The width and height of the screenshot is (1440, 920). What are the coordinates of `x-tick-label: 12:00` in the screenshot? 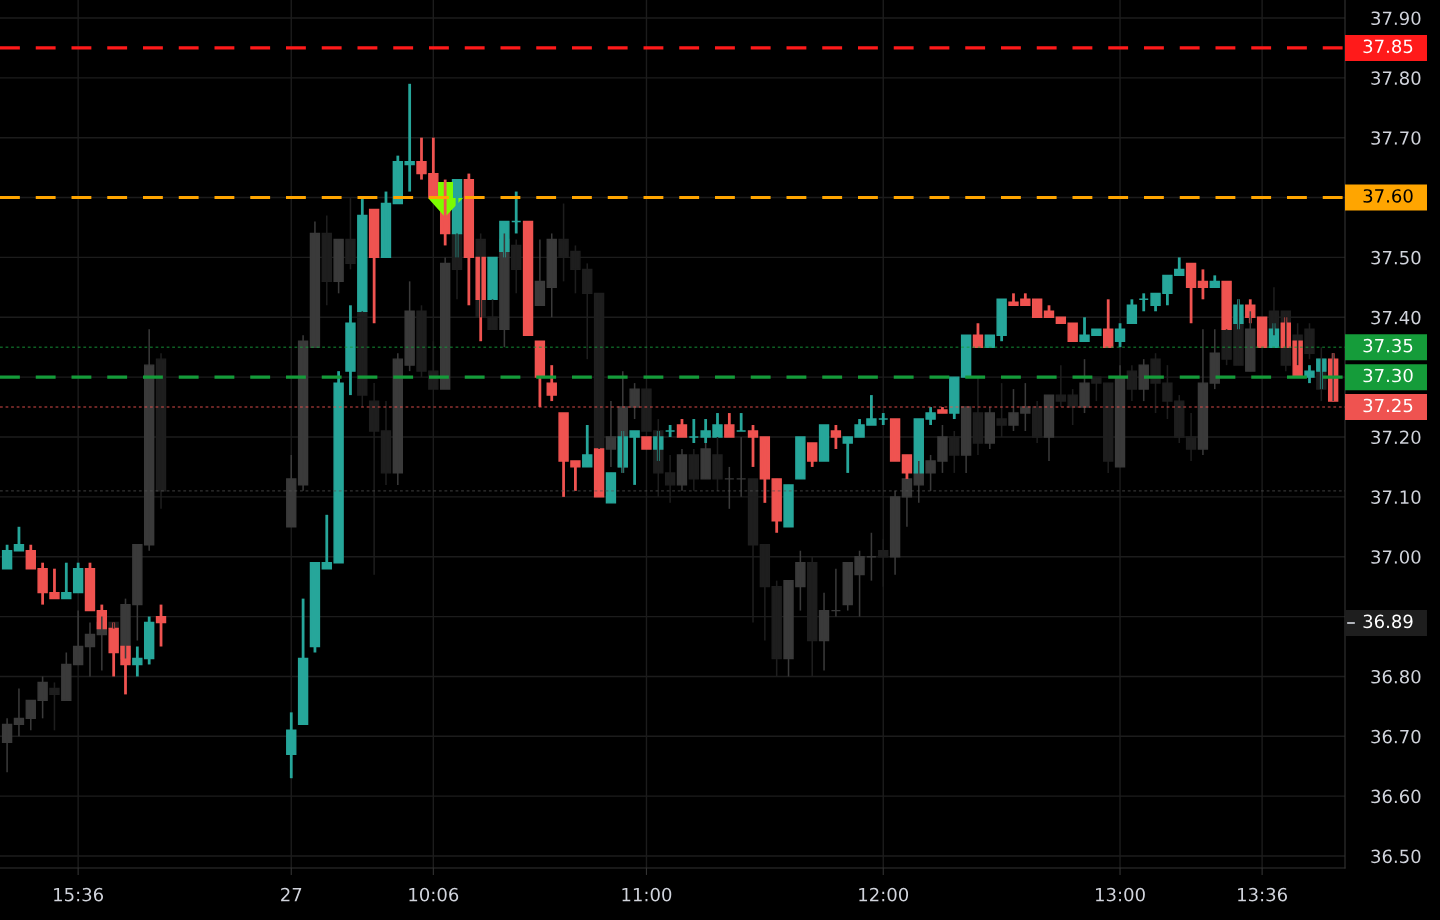 It's located at (884, 894).